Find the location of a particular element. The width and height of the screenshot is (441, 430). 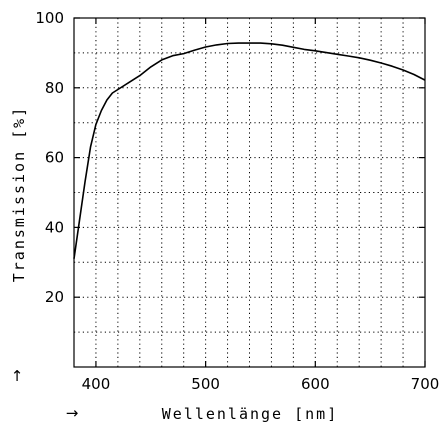

x-tick-label: 400 is located at coordinates (96, 384).